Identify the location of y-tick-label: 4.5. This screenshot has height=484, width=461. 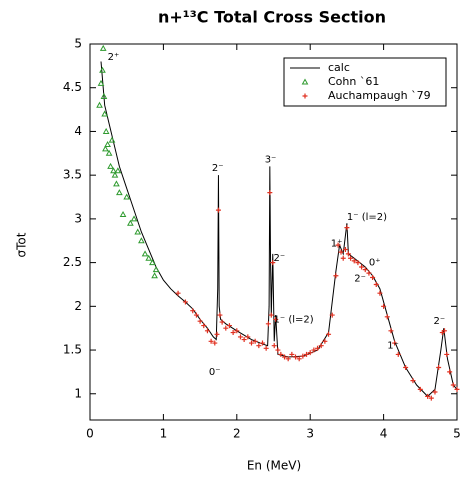
(72, 87).